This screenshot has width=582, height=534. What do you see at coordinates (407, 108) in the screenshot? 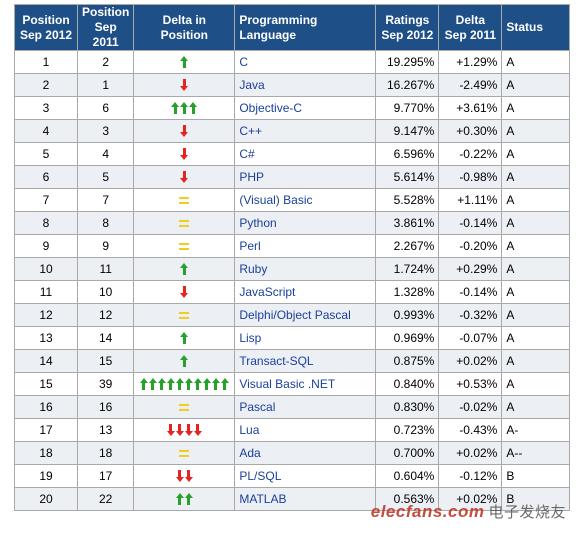
I see `rating-cell: 9.770%` at bounding box center [407, 108].